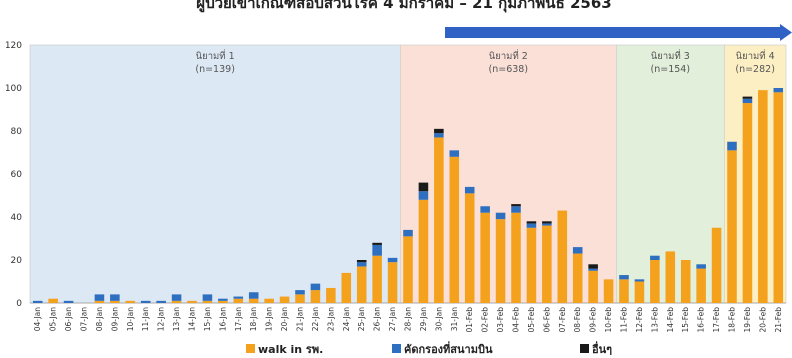 This screenshot has width=792, height=358. What do you see at coordinates (547, 222) in the screenshot?
I see `bar-other-06-Feb` at bounding box center [547, 222].